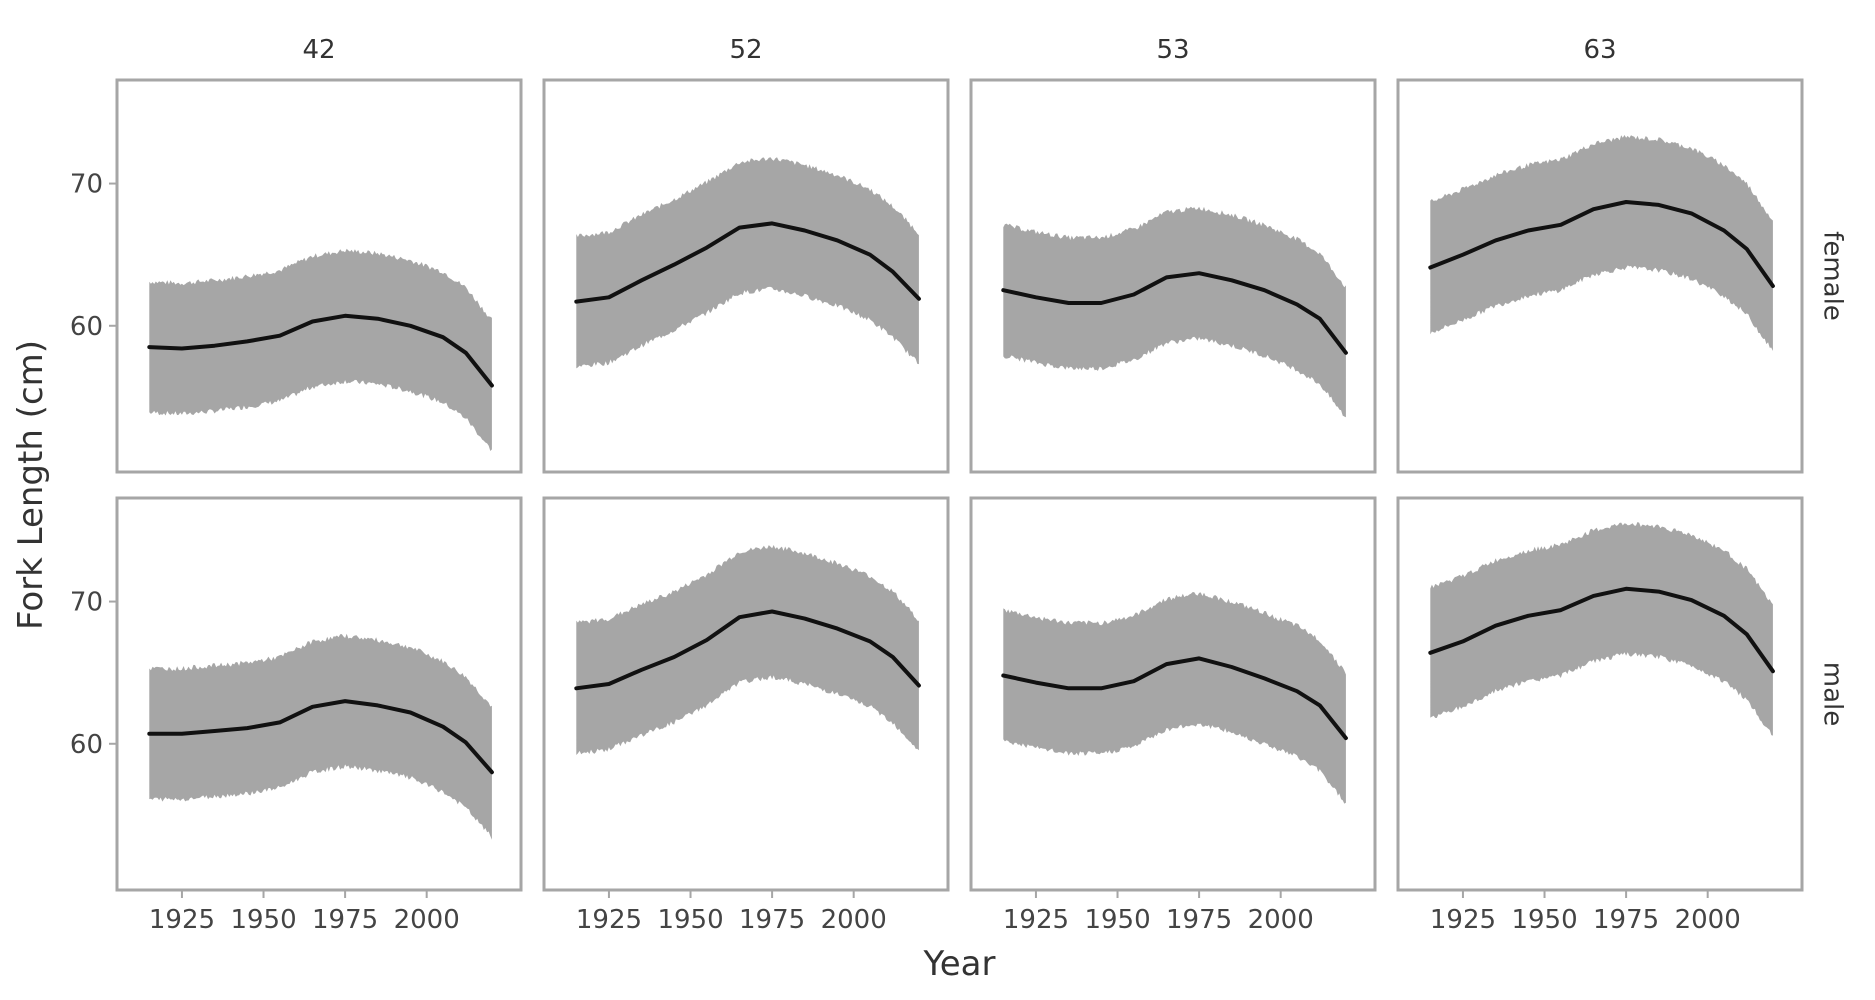 This screenshot has height=1000, width=1875. Describe the element at coordinates (745, 50) in the screenshot. I see `facet-label-col: 52` at that location.